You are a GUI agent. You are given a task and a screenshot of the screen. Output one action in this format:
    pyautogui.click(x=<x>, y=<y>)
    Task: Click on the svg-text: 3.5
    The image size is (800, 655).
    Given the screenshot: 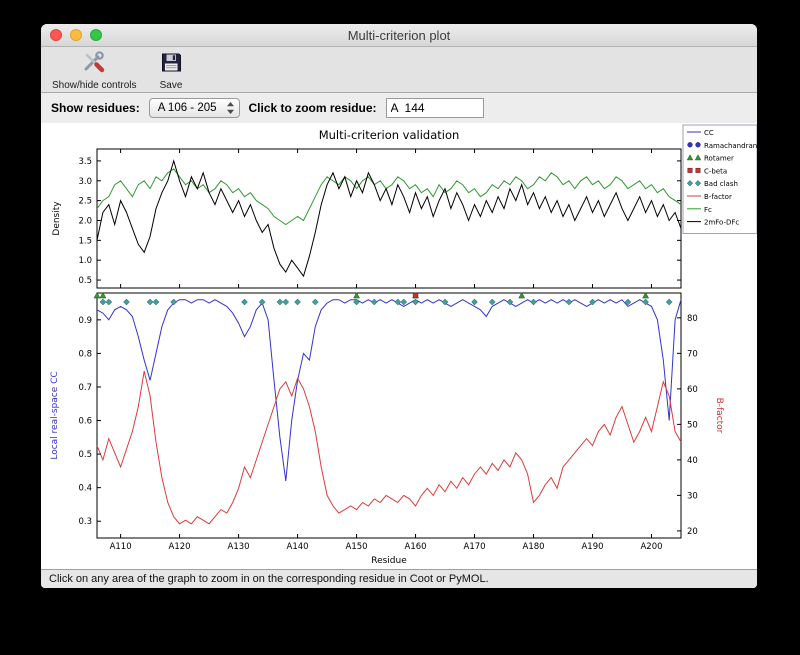 What is the action you would take?
    pyautogui.click(x=85, y=162)
    